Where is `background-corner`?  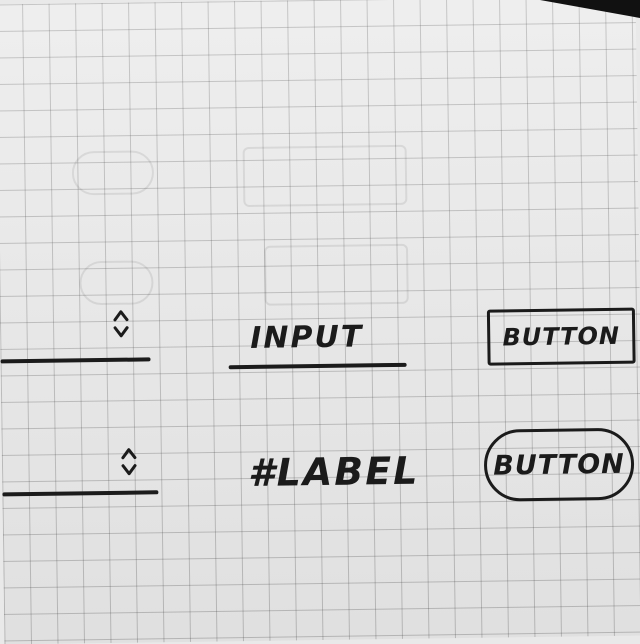
background-corner is located at coordinates (590, 9).